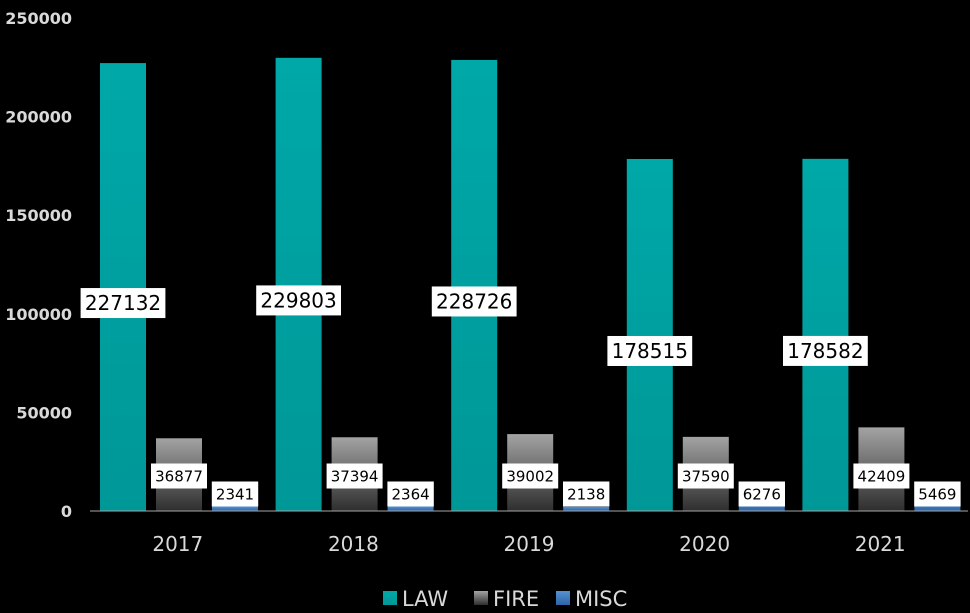 The height and width of the screenshot is (613, 970). I want to click on data-label-value: 228726, so click(474, 302).